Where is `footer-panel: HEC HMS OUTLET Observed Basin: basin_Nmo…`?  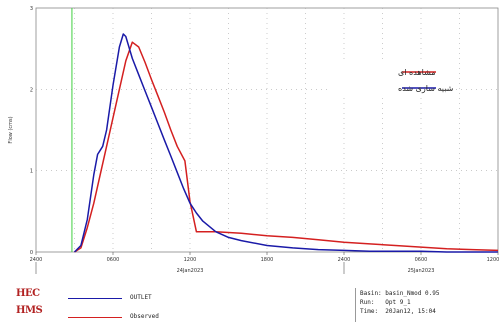
footer-panel: HEC HMS OUTLET Observed Basin: basin_Nmo… is located at coordinates (250, 308).